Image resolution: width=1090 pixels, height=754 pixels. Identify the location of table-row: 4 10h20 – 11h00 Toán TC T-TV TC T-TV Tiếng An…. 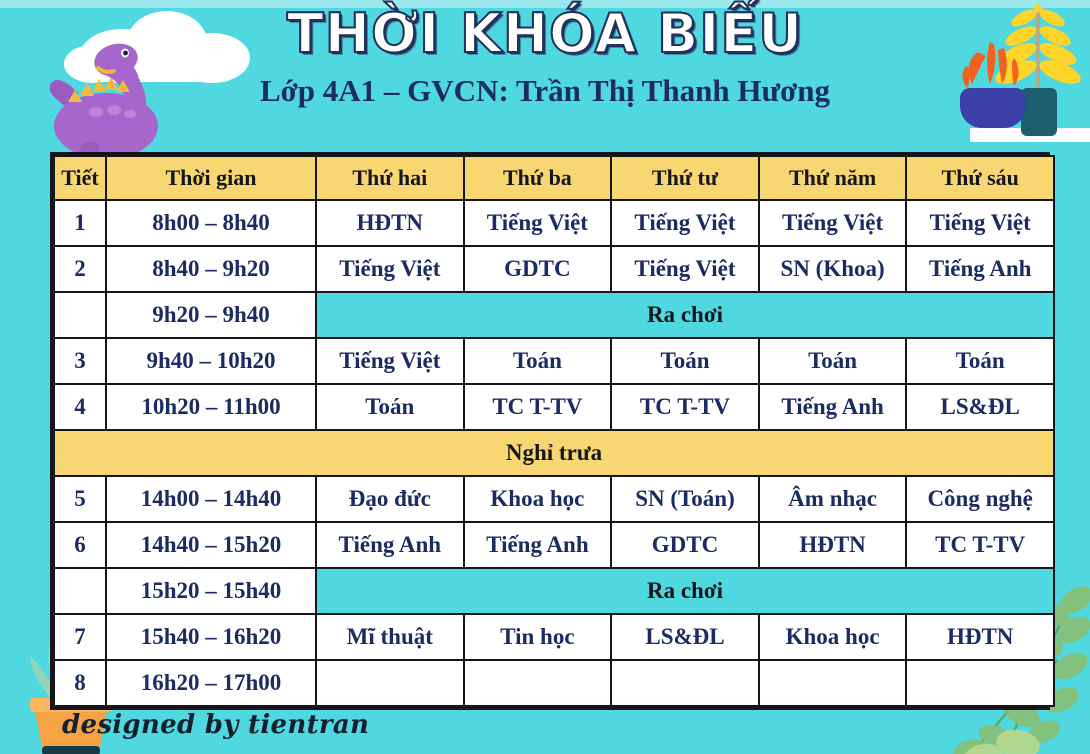
(554, 407).